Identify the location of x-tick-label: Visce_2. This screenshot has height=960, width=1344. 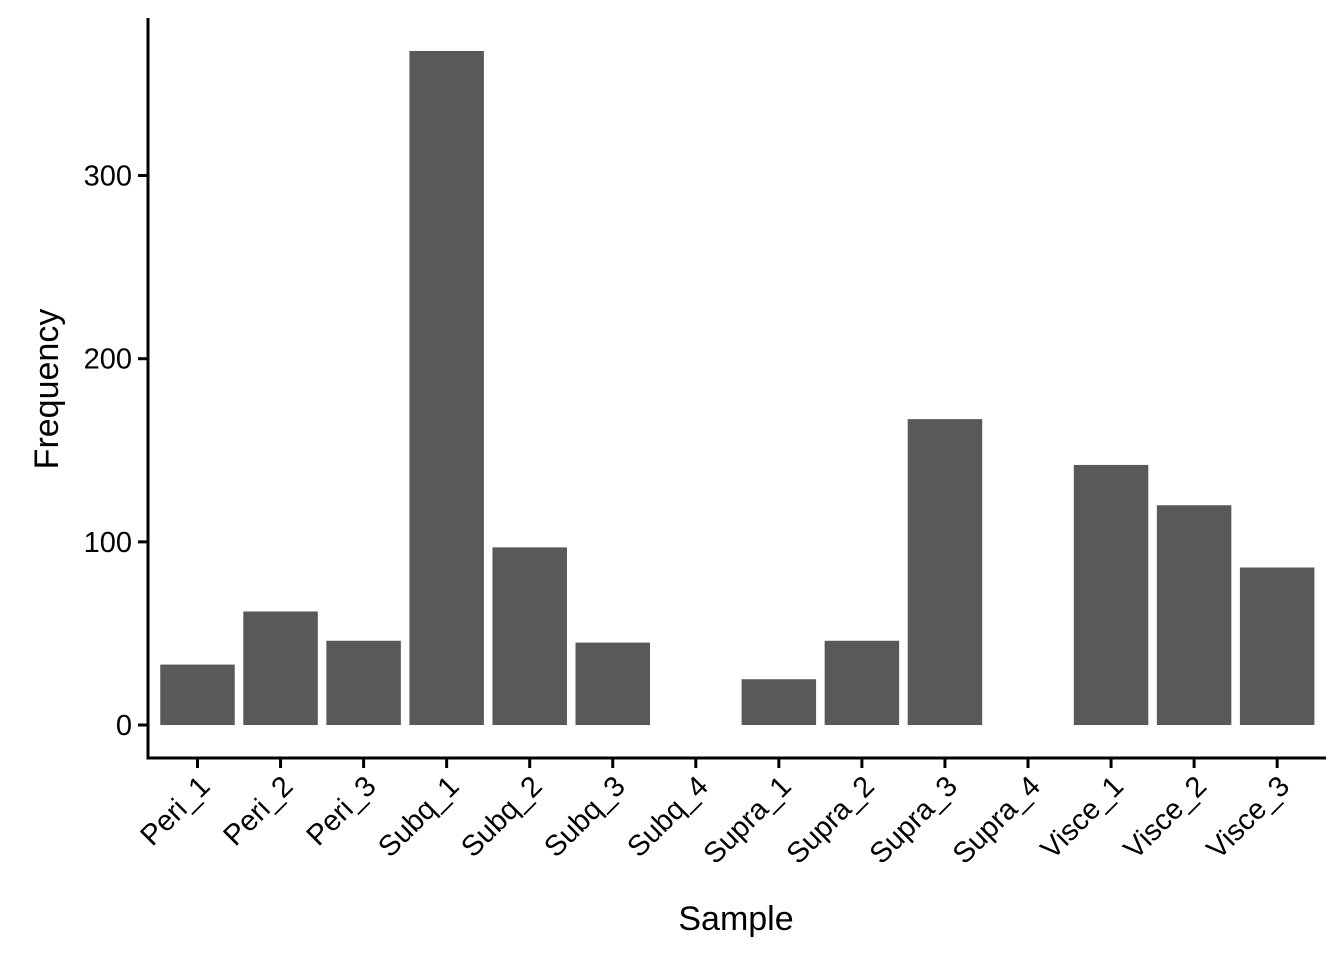
(1165, 817).